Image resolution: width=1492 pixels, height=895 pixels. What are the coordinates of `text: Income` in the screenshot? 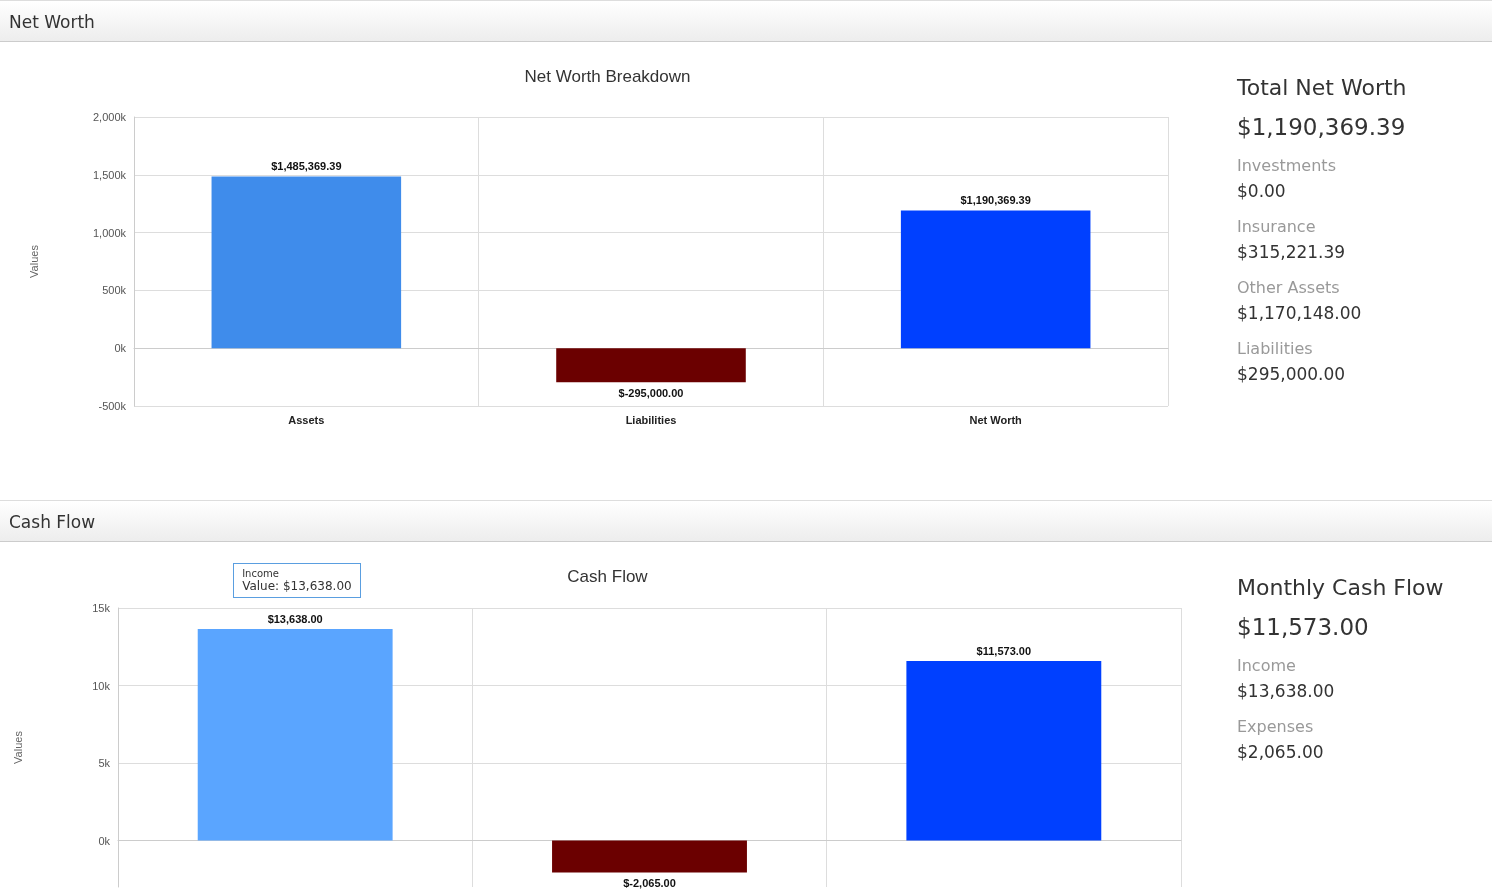 It's located at (1267, 665).